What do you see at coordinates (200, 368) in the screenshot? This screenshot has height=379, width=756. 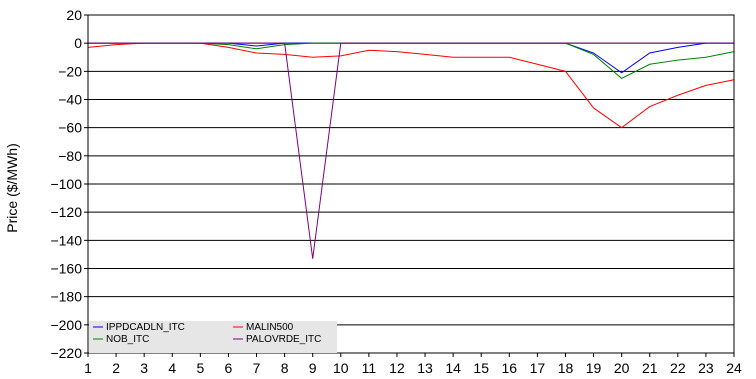 I see `x-tick-label: 5` at bounding box center [200, 368].